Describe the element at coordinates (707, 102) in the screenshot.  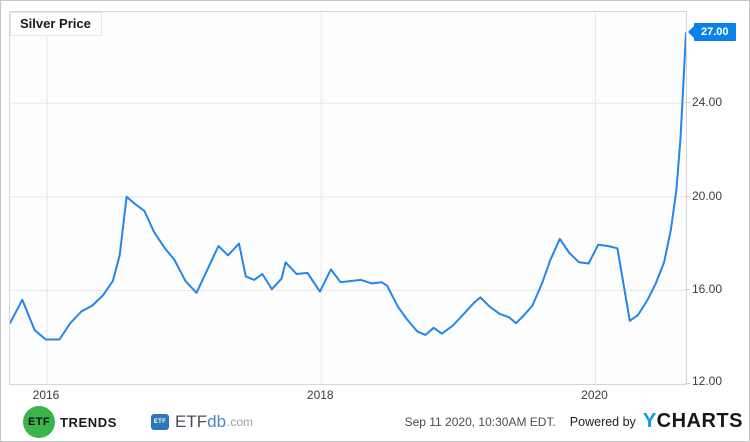
I see `y-axis-label-24.00: 24.00` at that location.